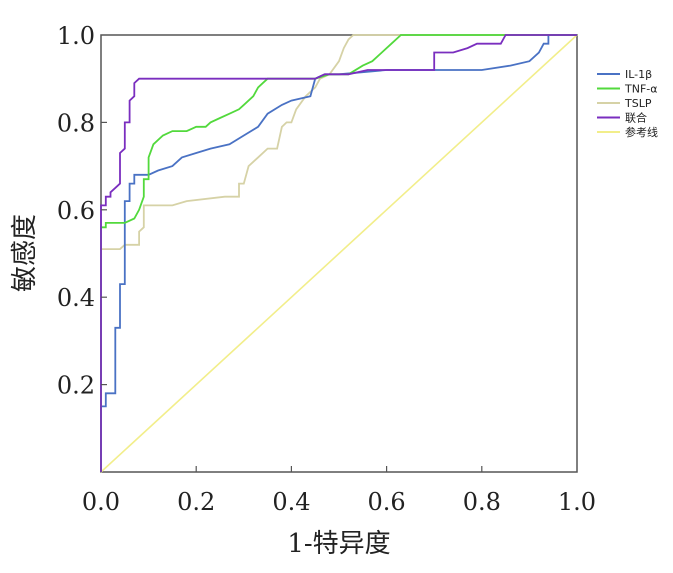 This screenshot has width=673, height=573. I want to click on legend-label: TNF-α, so click(641, 89).